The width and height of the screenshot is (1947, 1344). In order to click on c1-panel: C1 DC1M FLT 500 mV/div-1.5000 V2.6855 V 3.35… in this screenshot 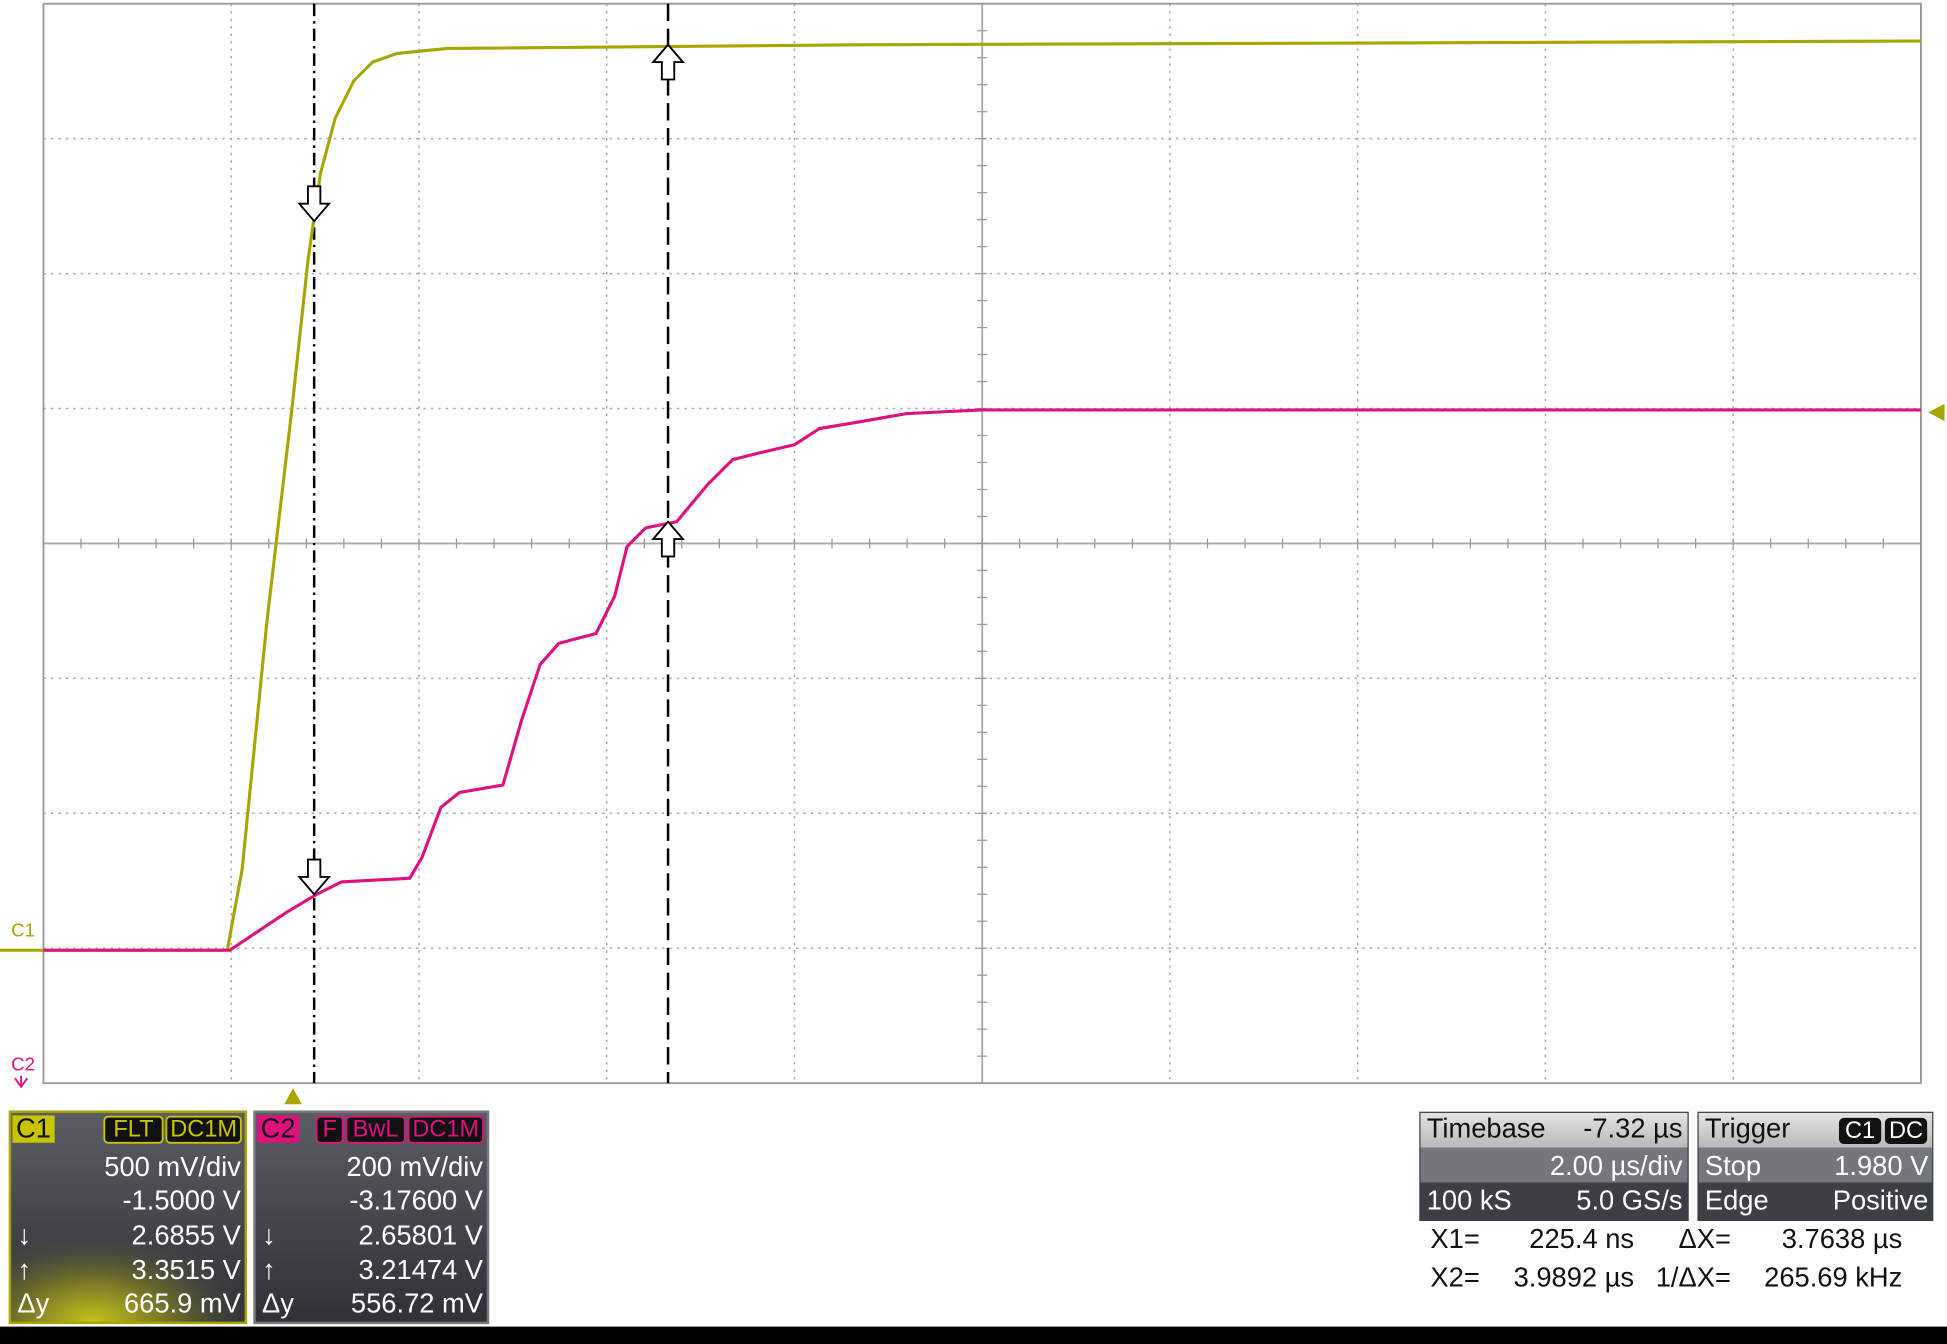, I will do `click(128, 1217)`.